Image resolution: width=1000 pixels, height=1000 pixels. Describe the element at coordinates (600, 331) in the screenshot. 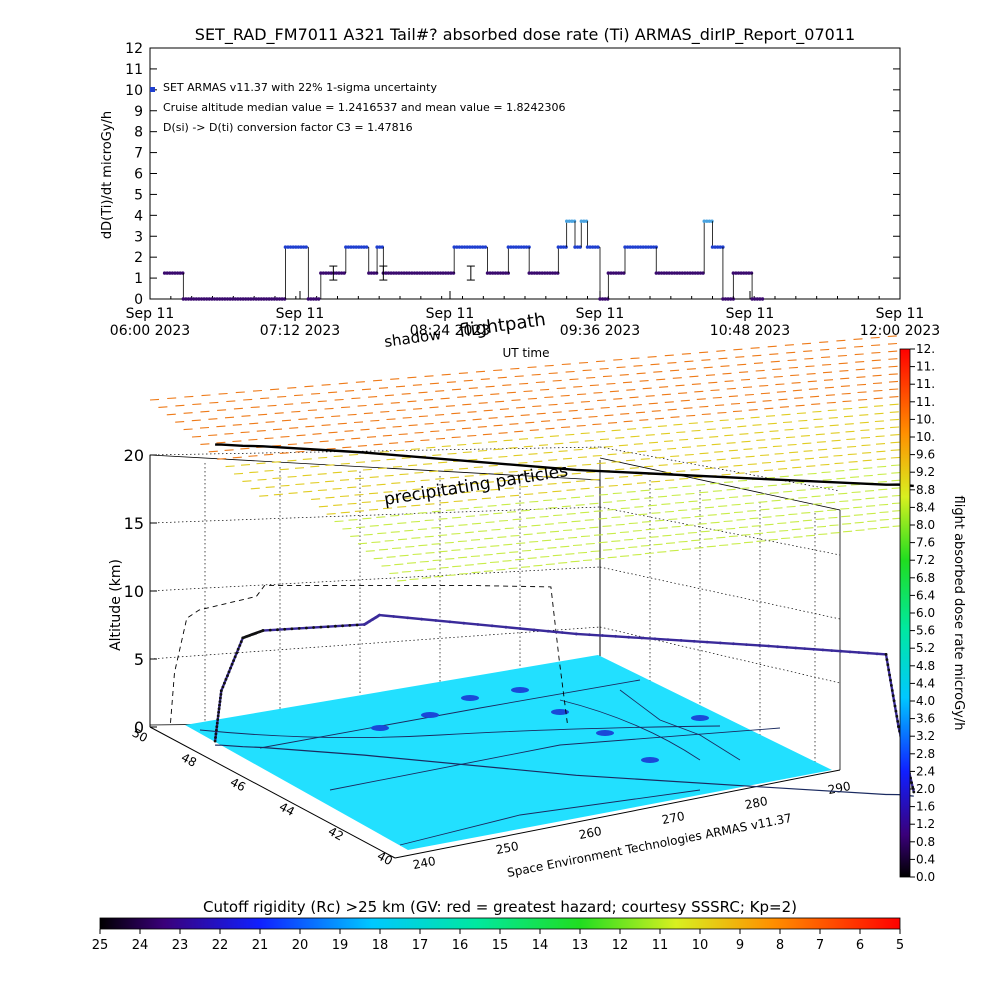

I see `dose-xtick-label-time: 09:36 2023` at that location.